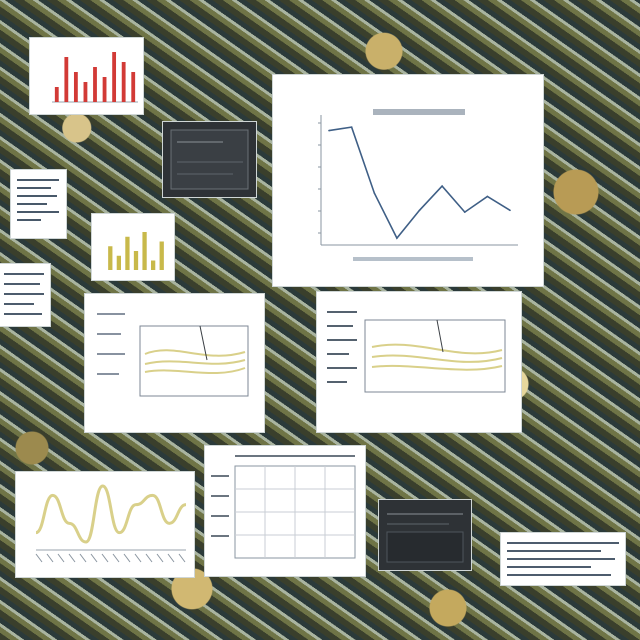 The width and height of the screenshot is (640, 640). I want to click on grid-chart-card, so click(285, 511).